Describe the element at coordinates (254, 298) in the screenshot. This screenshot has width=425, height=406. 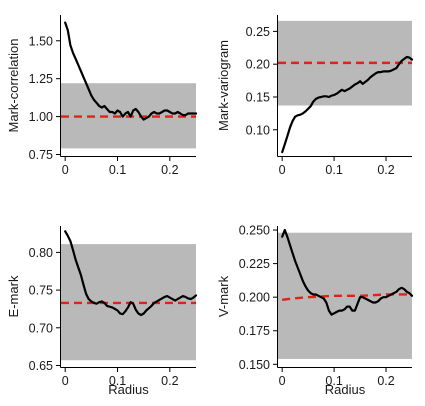
I see `y-tick-label: 0.200` at that location.